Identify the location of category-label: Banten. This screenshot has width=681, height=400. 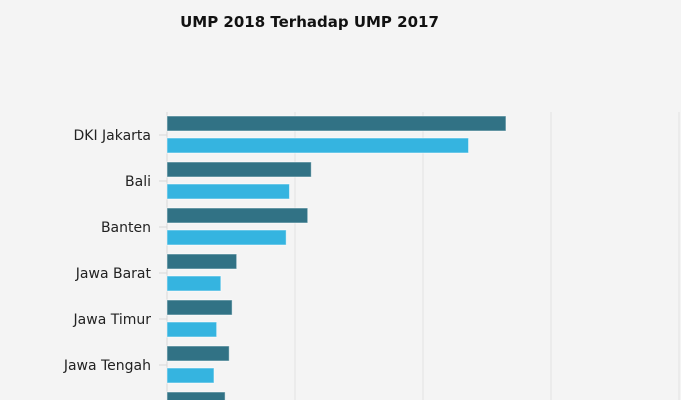
(126, 228).